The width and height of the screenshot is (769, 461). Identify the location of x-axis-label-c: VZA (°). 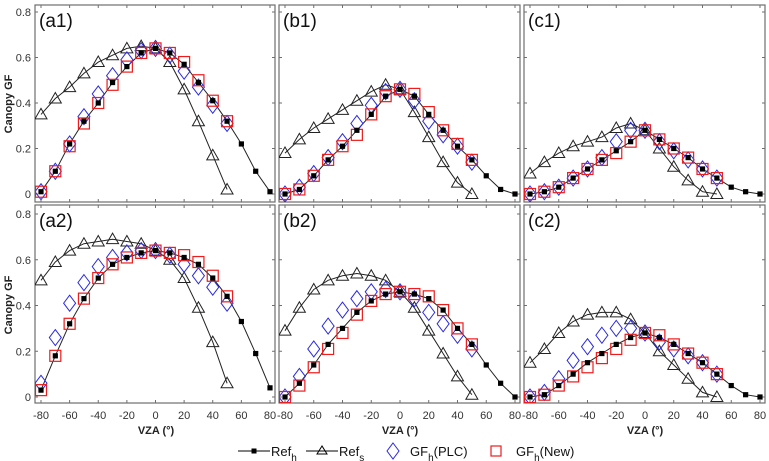
(645, 431).